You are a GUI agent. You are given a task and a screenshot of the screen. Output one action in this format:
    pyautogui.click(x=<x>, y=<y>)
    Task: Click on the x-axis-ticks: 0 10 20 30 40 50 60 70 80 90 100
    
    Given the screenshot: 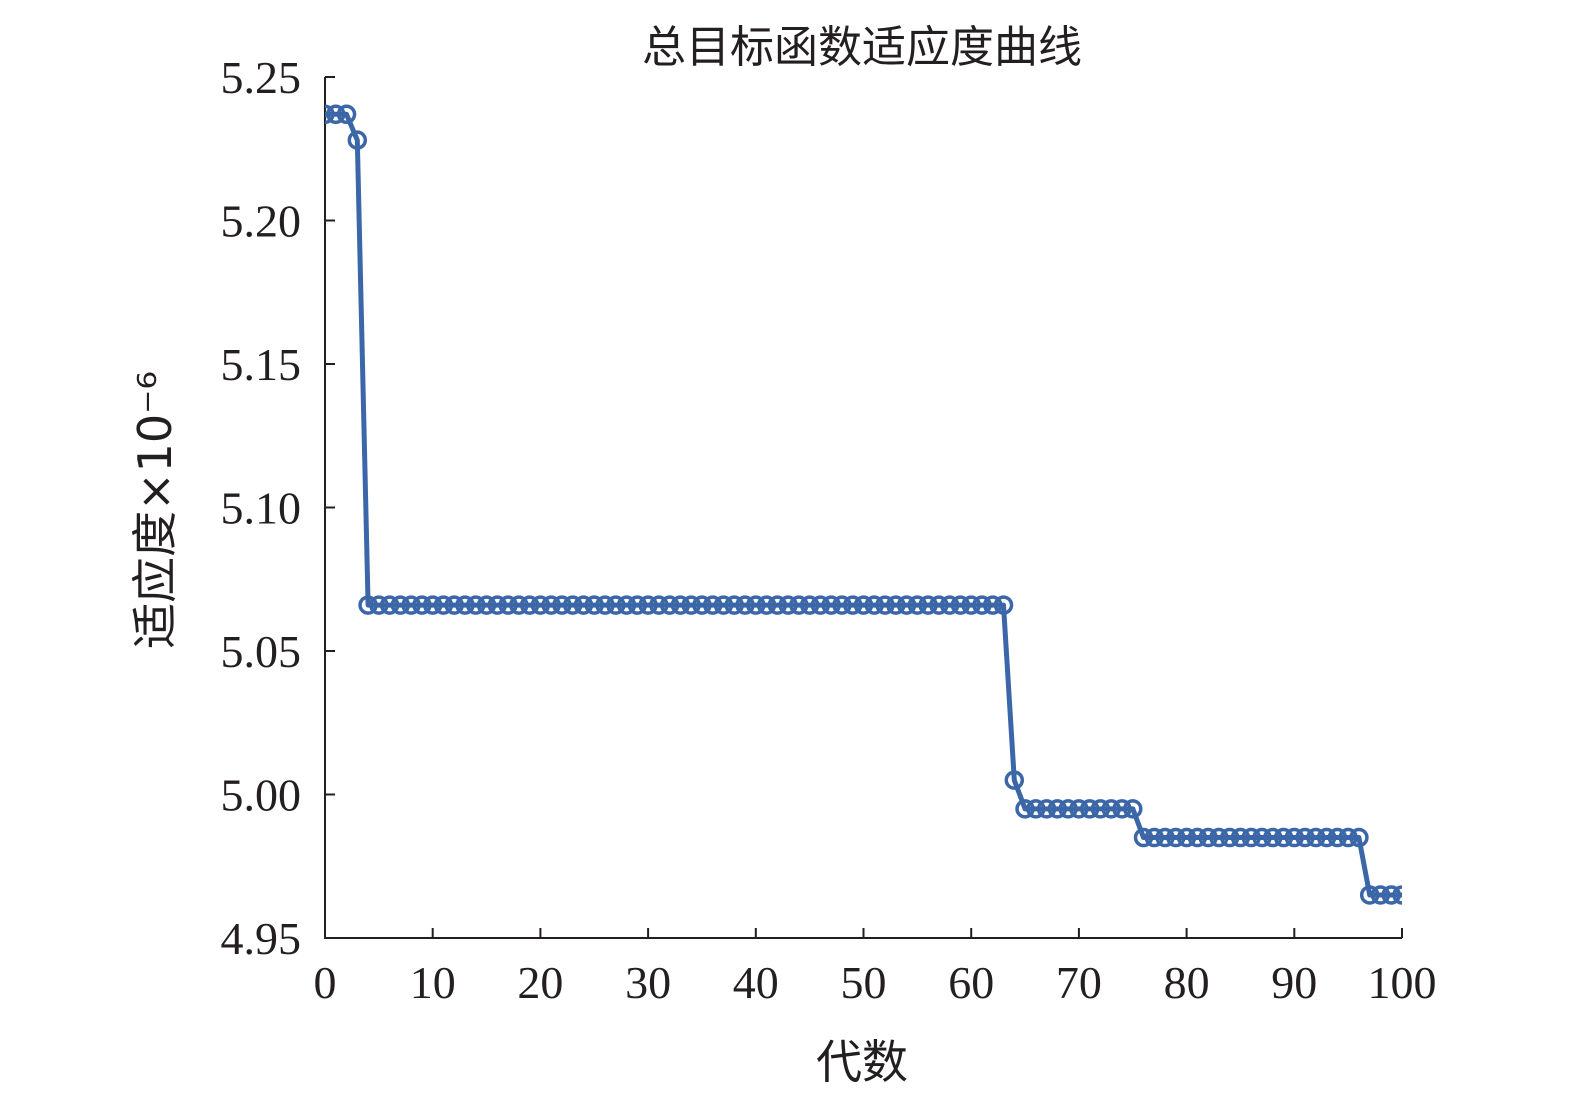 What is the action you would take?
    pyautogui.click(x=875, y=968)
    